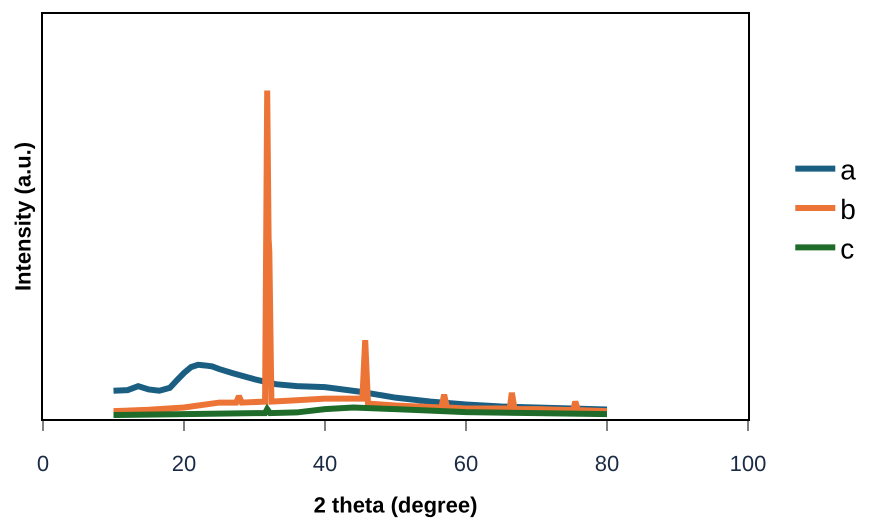 The height and width of the screenshot is (526, 886). What do you see at coordinates (43, 463) in the screenshot?
I see `x-tick-label: 0` at bounding box center [43, 463].